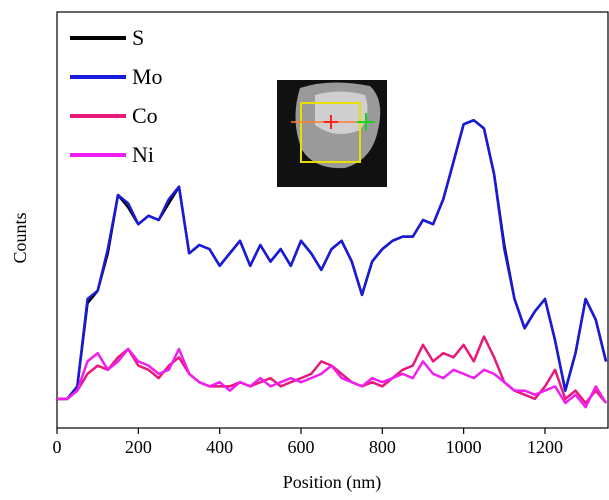  What do you see at coordinates (147, 76) in the screenshot?
I see `legend-label: Mo` at bounding box center [147, 76].